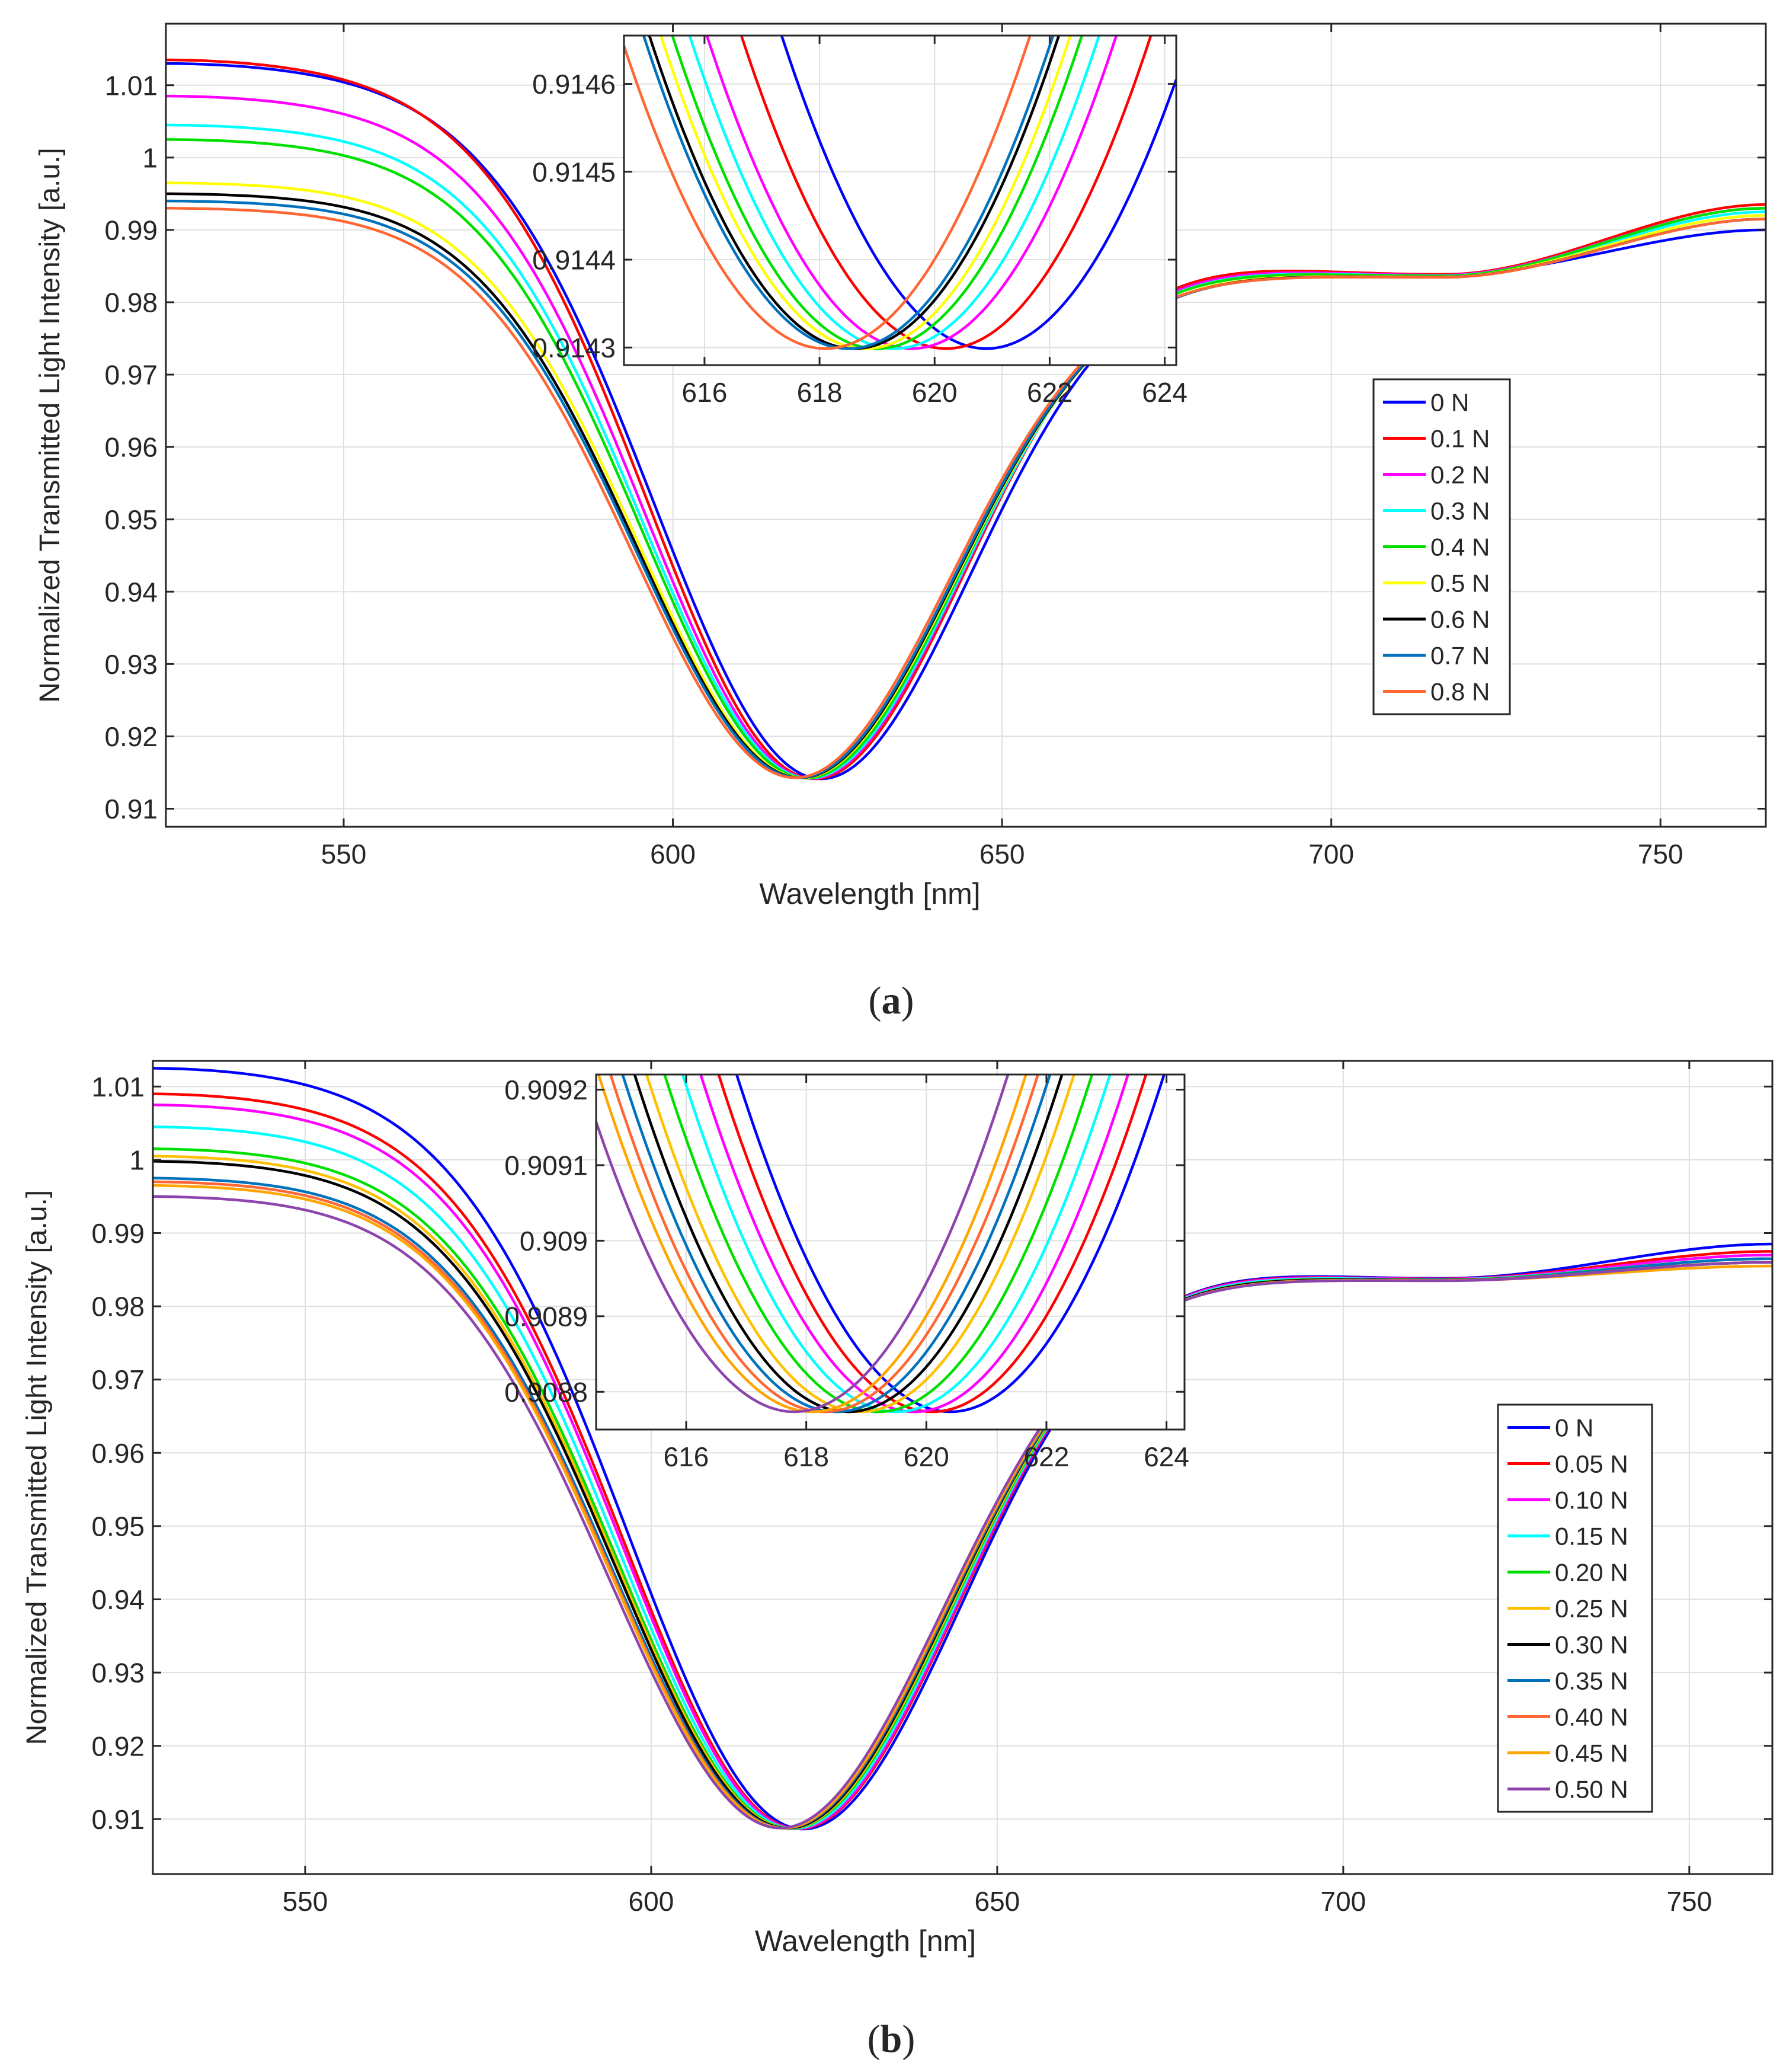  What do you see at coordinates (1343, 1901) in the screenshot?
I see `b-main-x-tick-label: 700` at bounding box center [1343, 1901].